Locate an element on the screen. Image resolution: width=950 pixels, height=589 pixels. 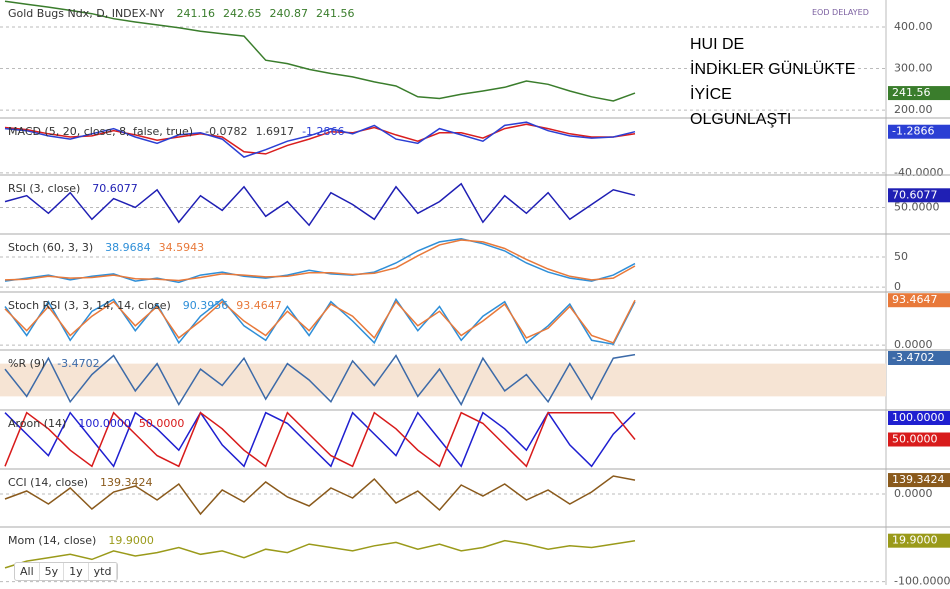
y-tick-label: 50 is located at coordinates (901, 256).